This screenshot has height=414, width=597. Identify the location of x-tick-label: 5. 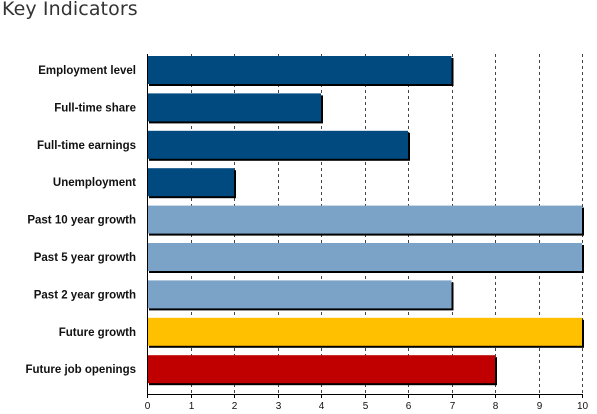
(366, 406).